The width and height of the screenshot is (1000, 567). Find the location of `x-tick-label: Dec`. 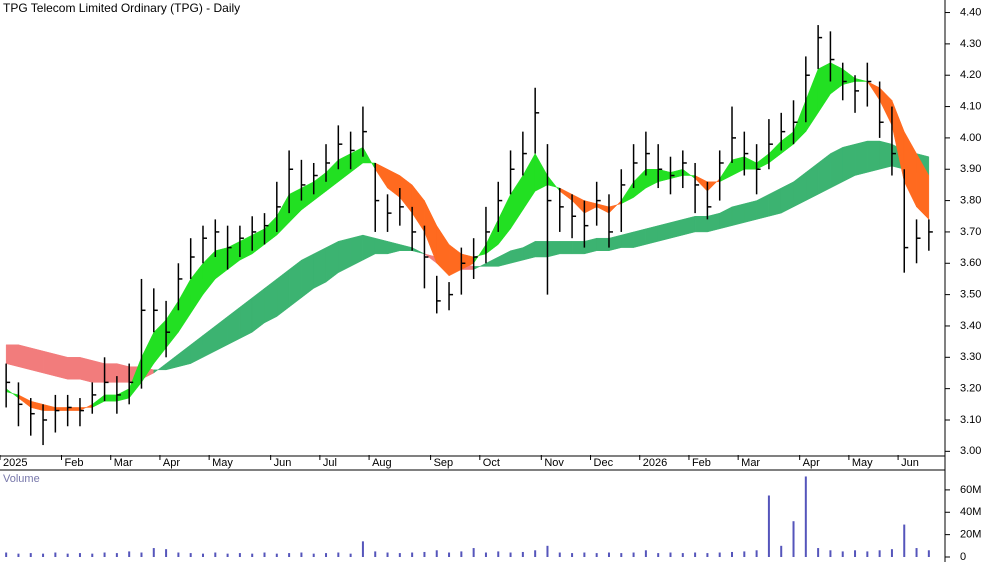

x-tick-label: Dec is located at coordinates (604, 463).